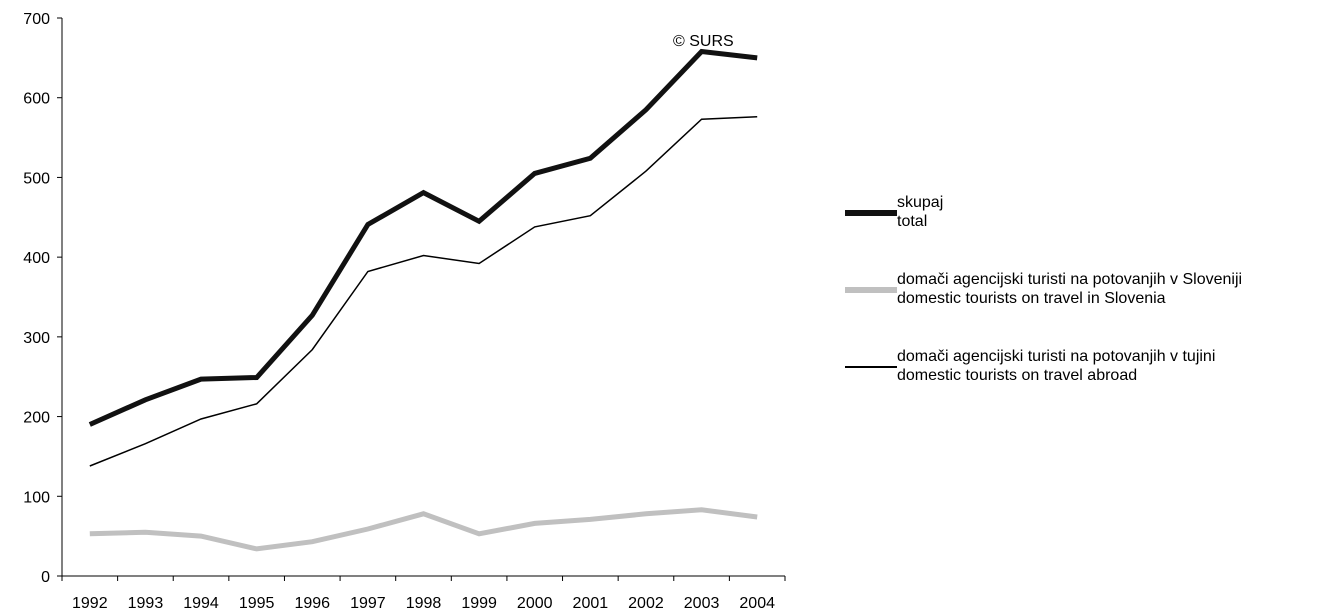 This screenshot has height=612, width=1339. Describe the element at coordinates (757, 603) in the screenshot. I see `x-tick-label: 2004` at that location.